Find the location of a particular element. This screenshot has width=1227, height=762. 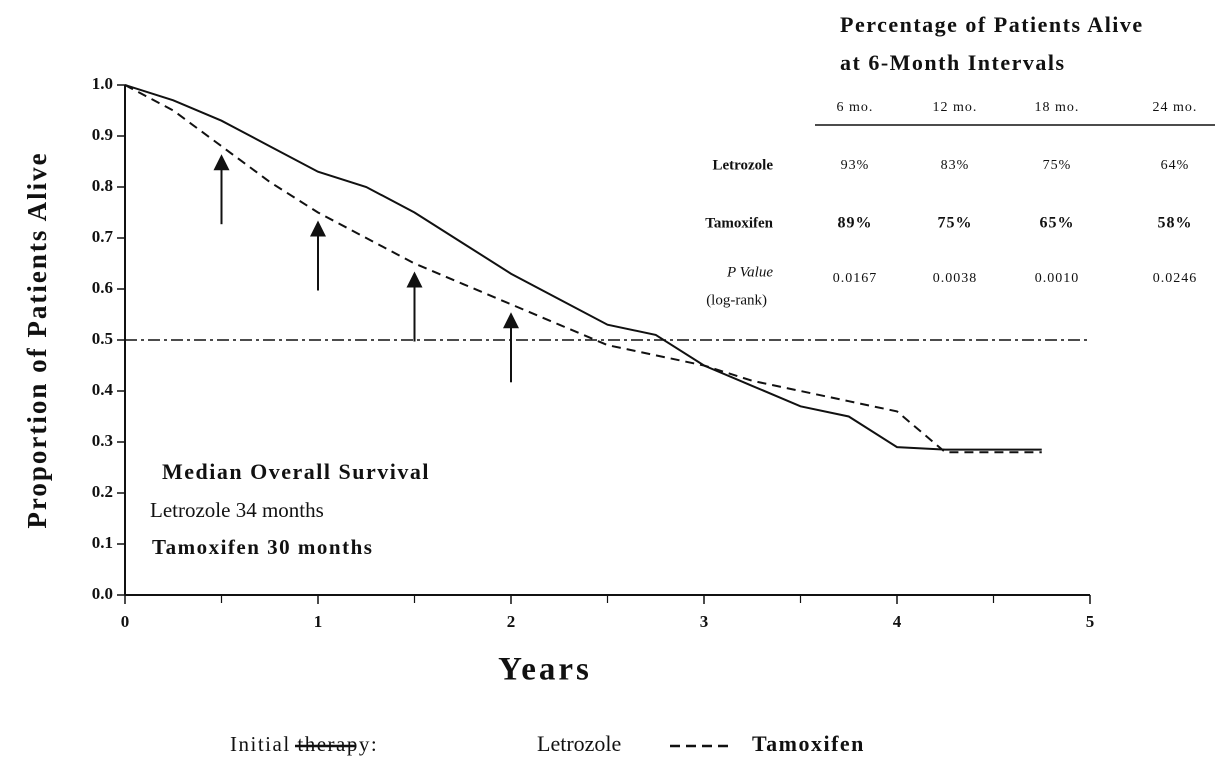

annotation-line: Letrozole 34 months is located at coordinates (237, 510).